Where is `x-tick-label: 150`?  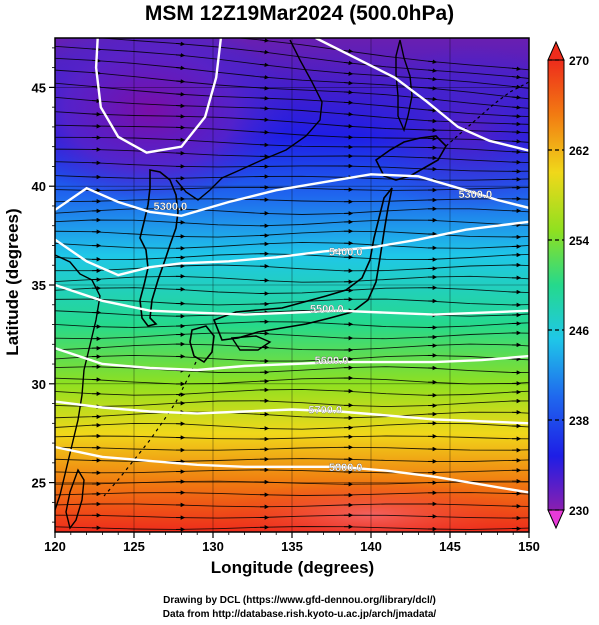
x-tick-label: 150 is located at coordinates (529, 546).